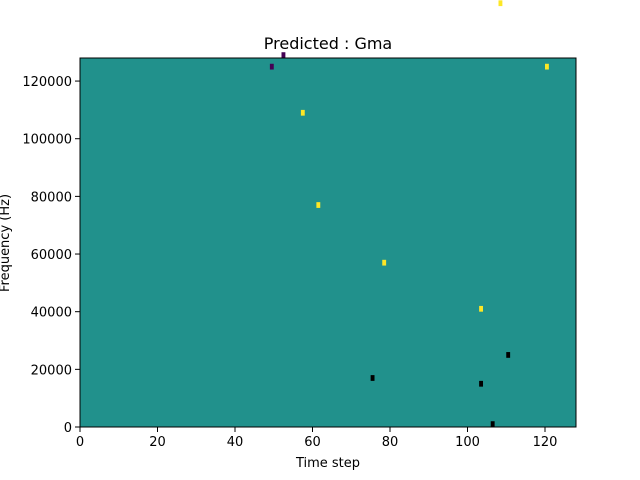 Image resolution: width=640 pixels, height=480 pixels. What do you see at coordinates (390, 442) in the screenshot?
I see `x-tick-label: 80` at bounding box center [390, 442].